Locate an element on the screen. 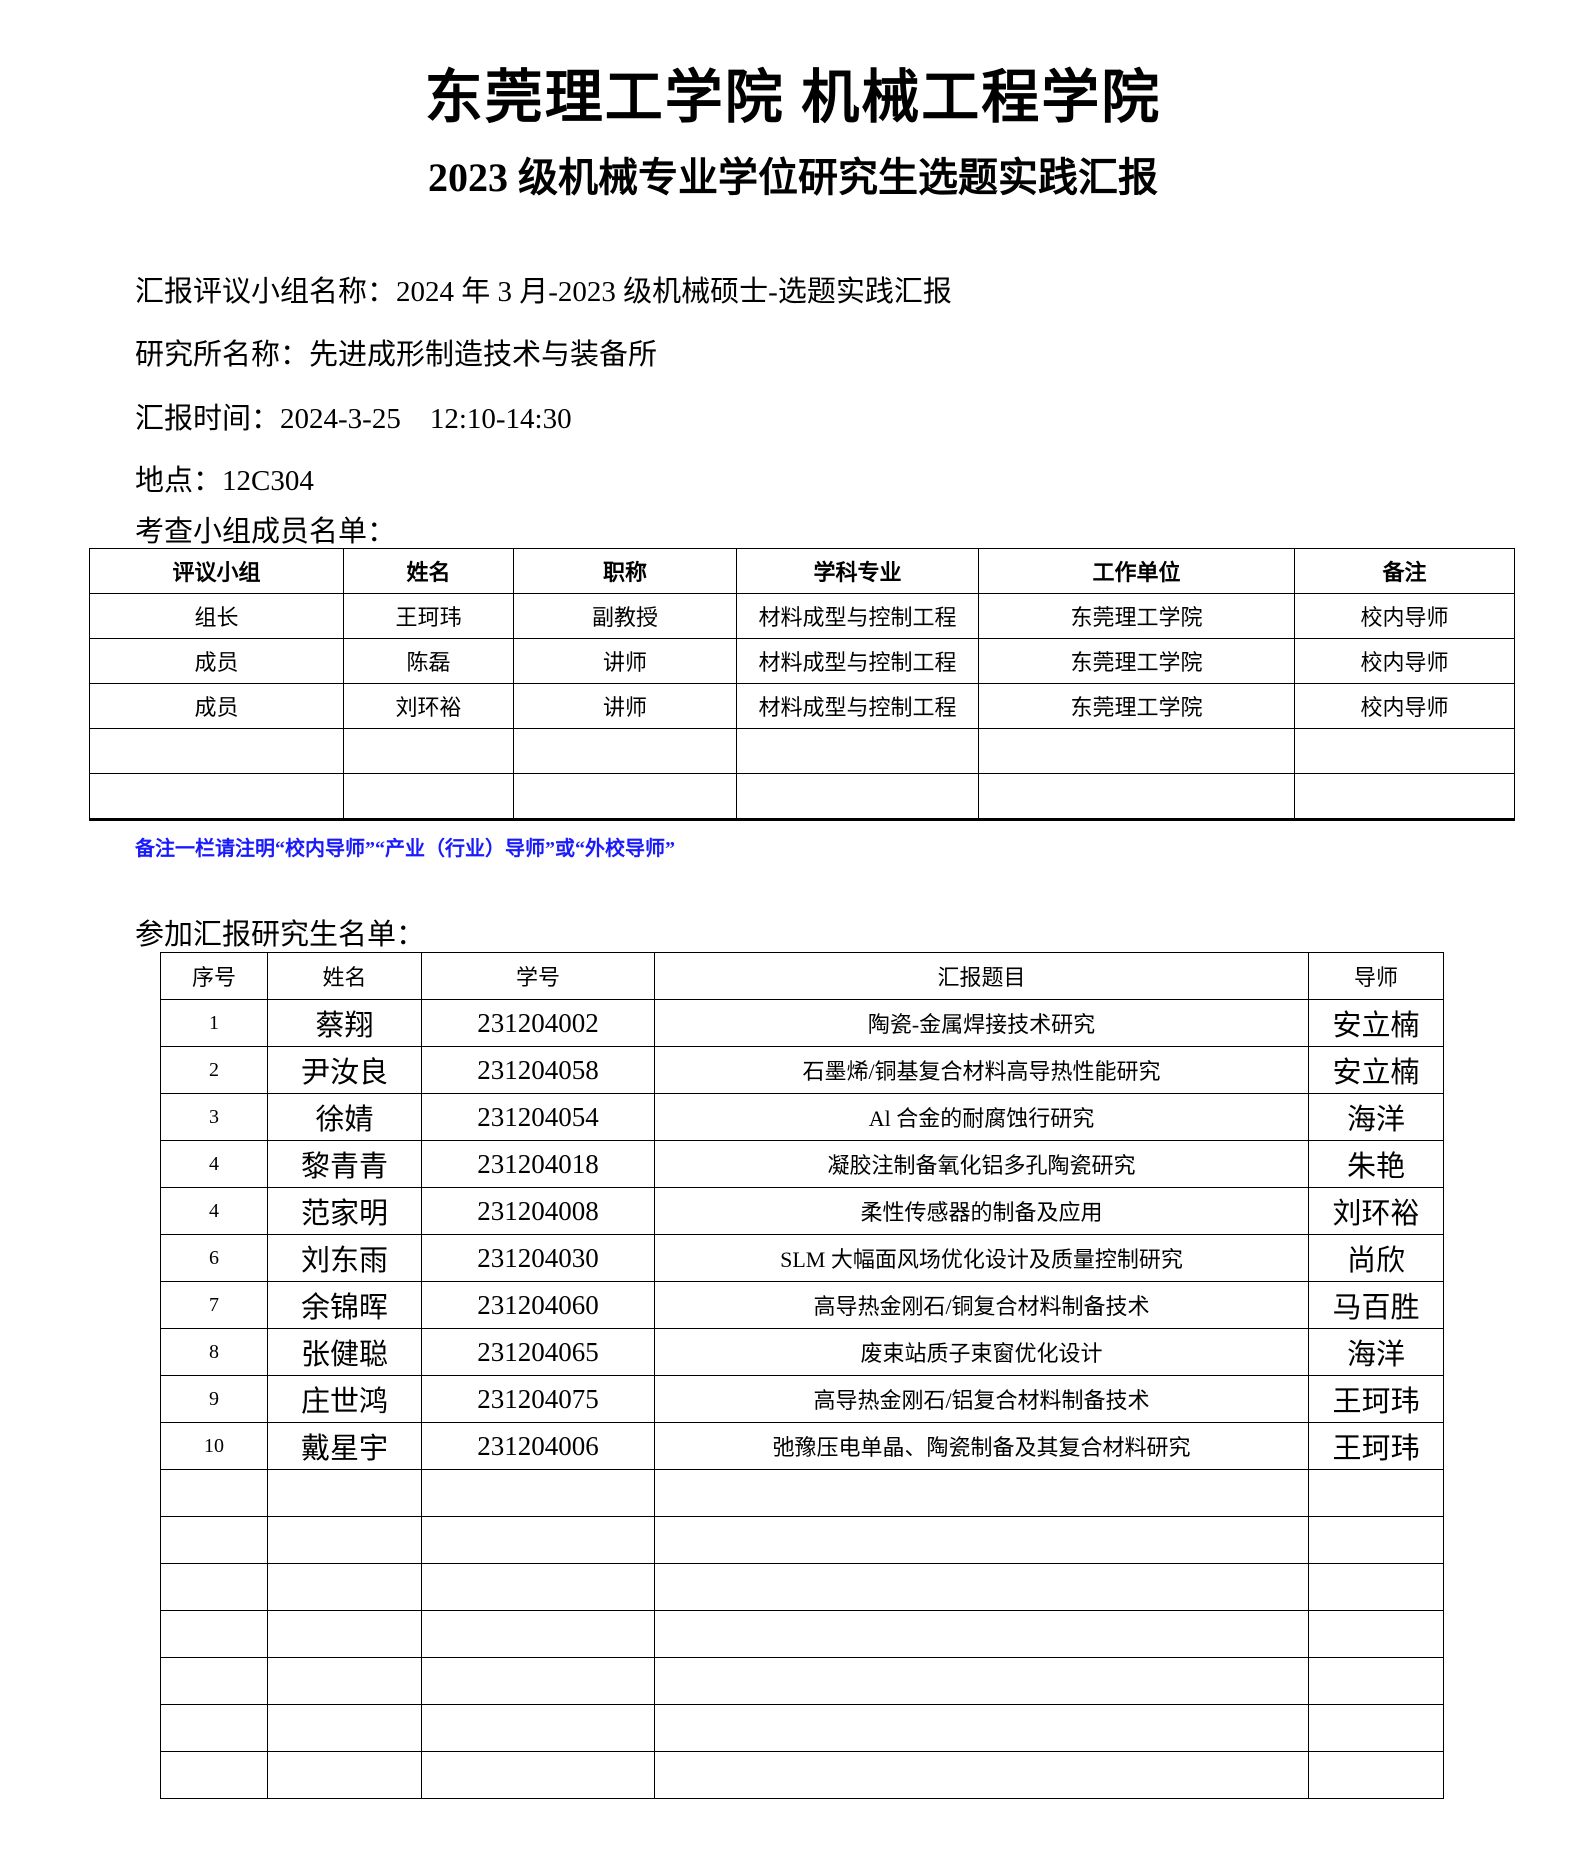  table-cell: 余锦晖 is located at coordinates (344, 1305).